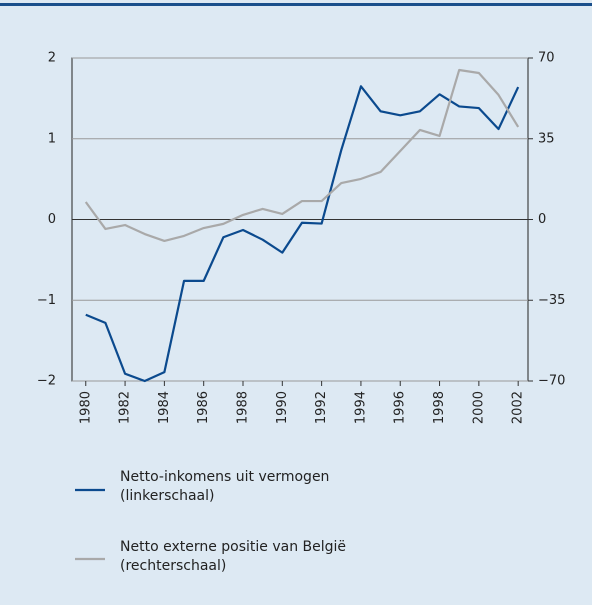 The width and height of the screenshot is (592, 605). I want to click on x-tick-label: 1984, so click(164, 407).